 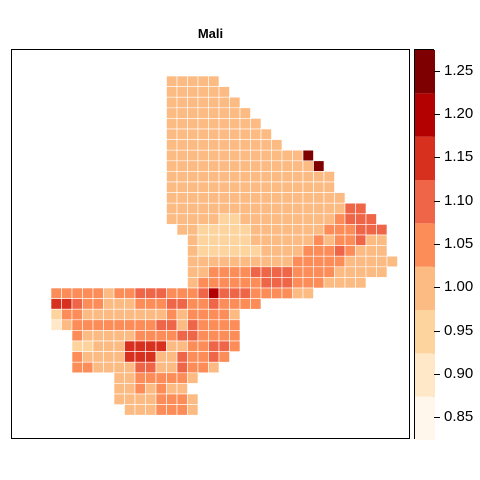 I want to click on colorbar-tick-label: 0.85, so click(x=458, y=416).